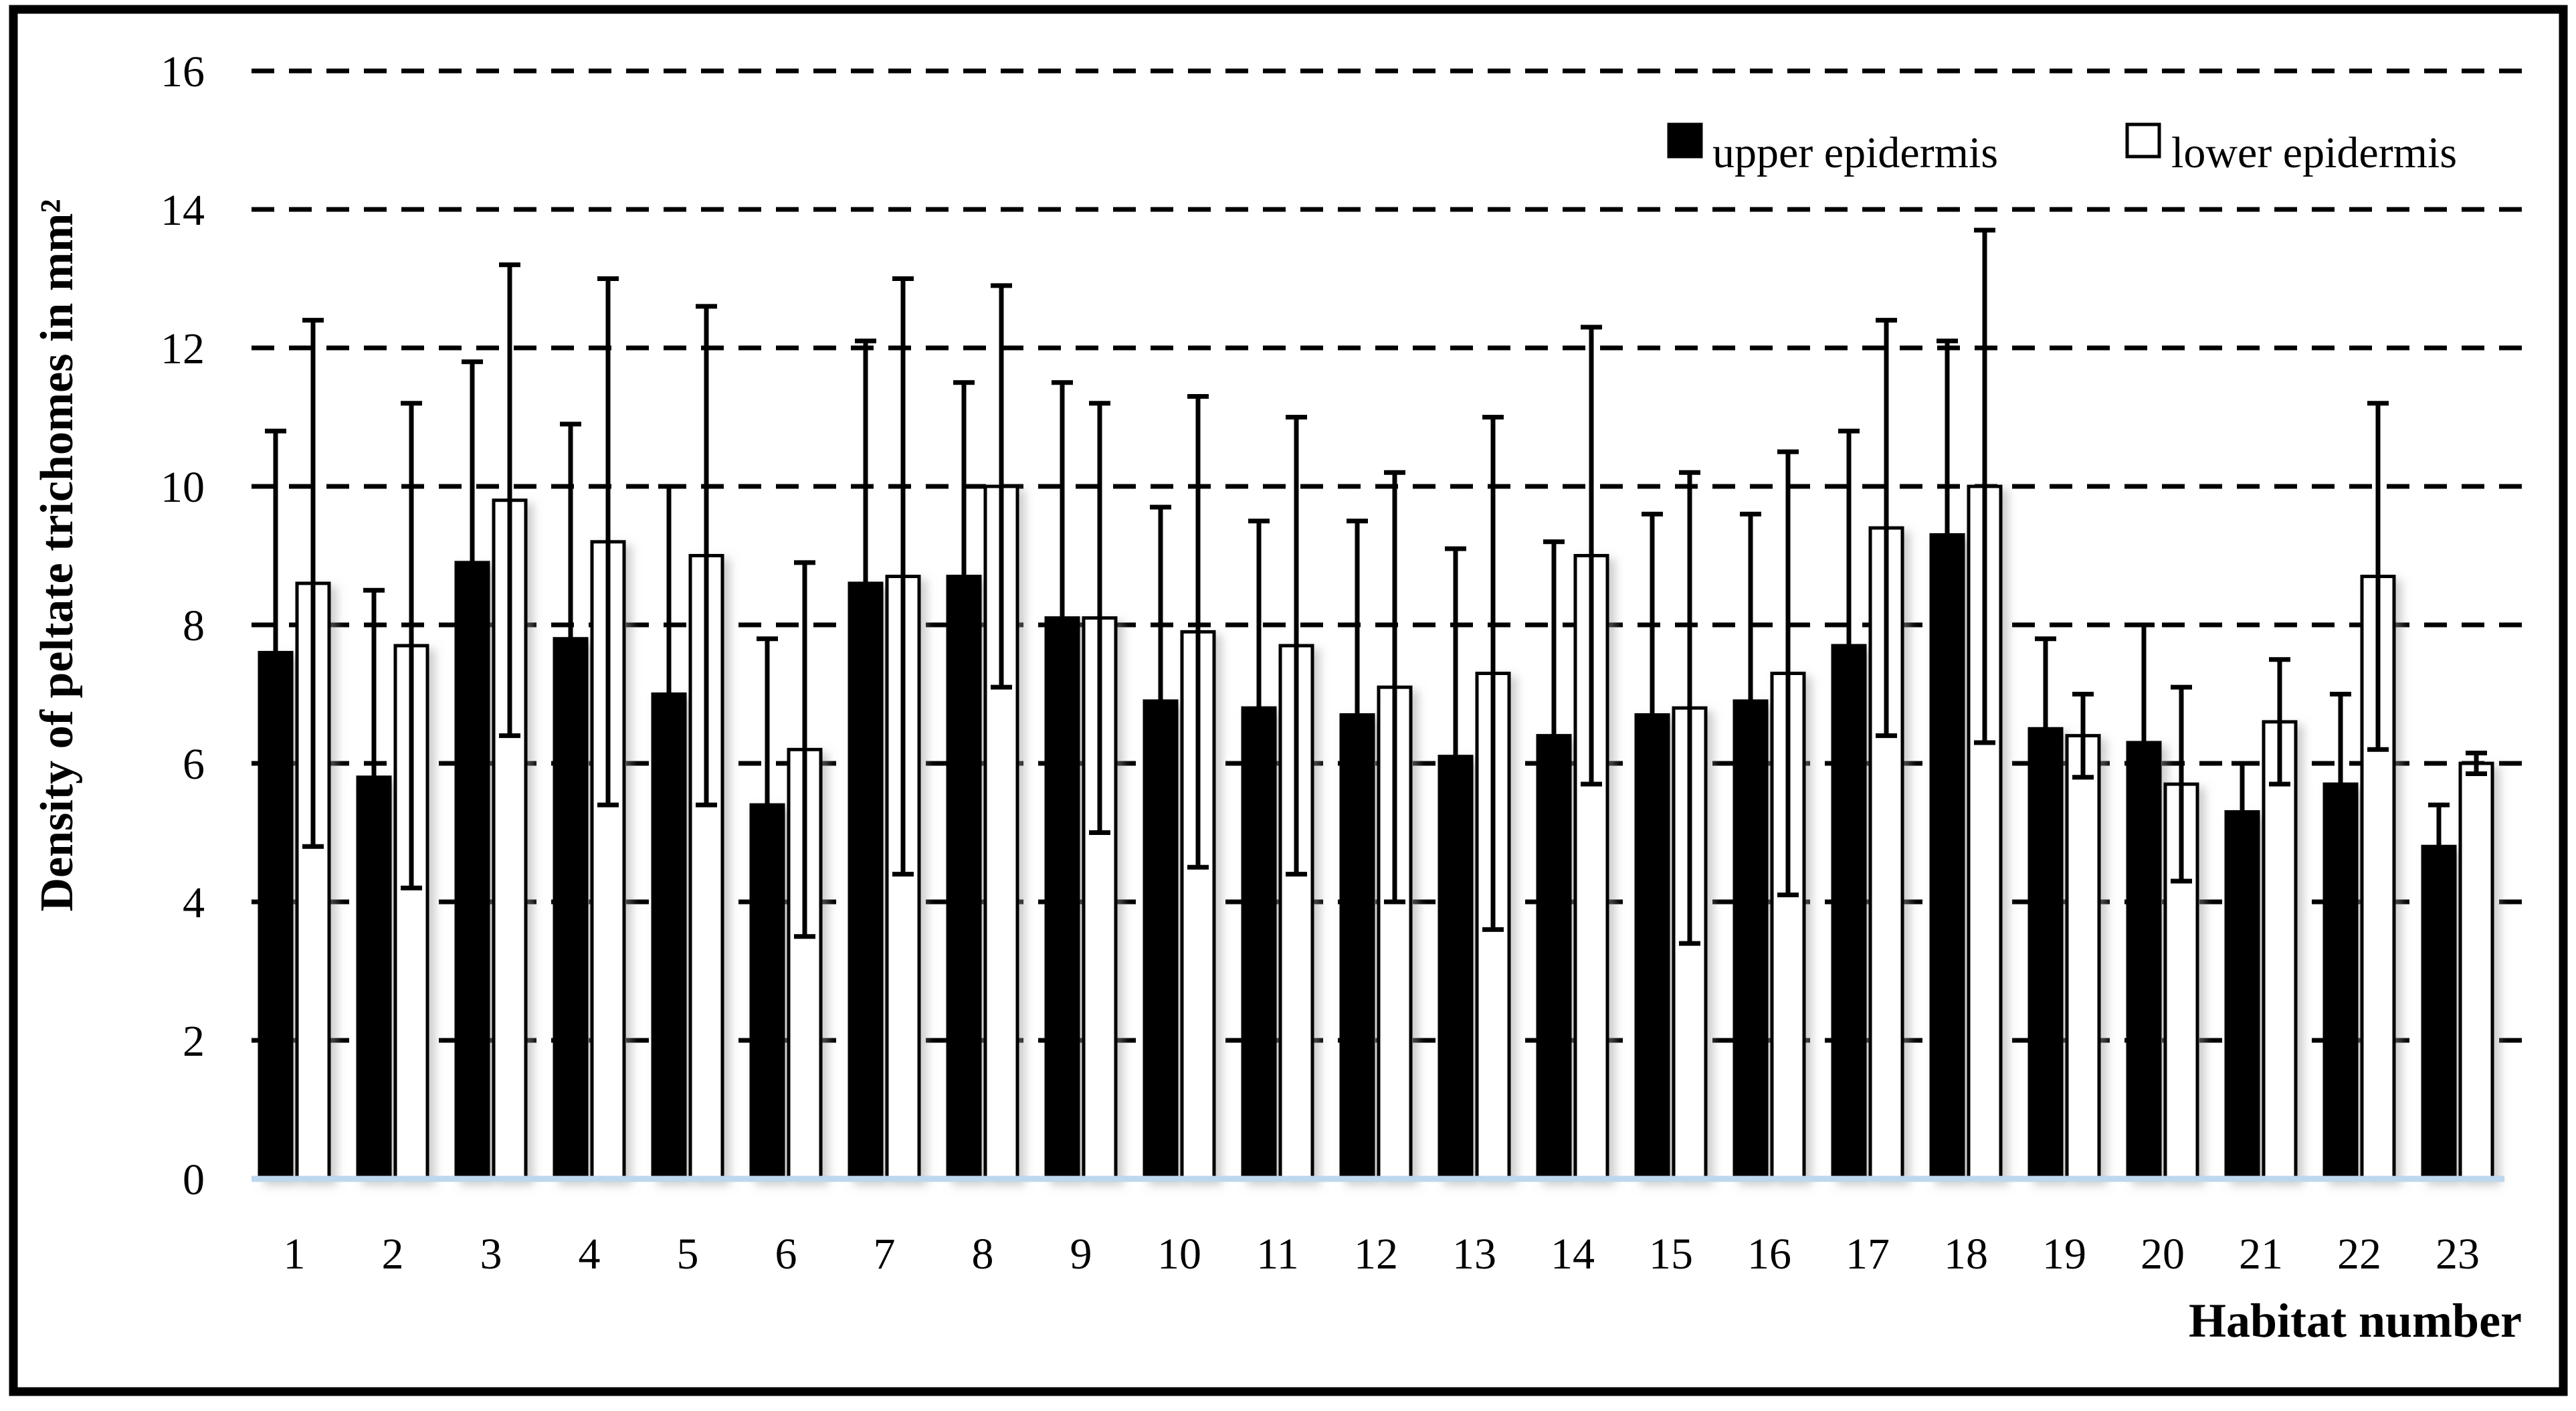  What do you see at coordinates (885, 1254) in the screenshot?
I see `x-tick-label-7: 7` at bounding box center [885, 1254].